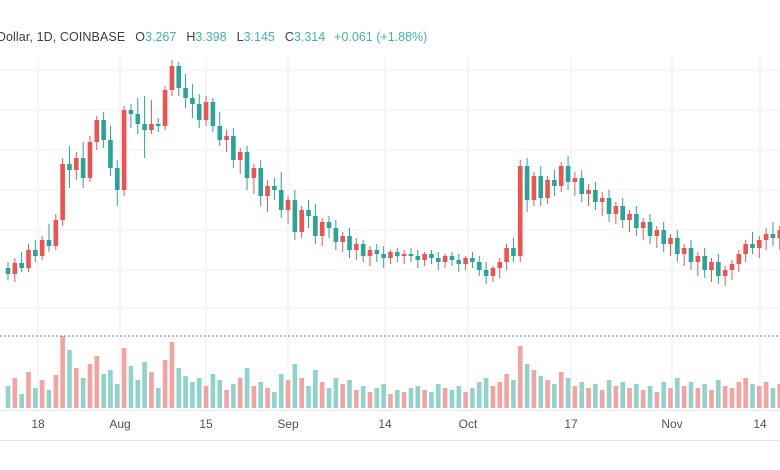 Image resolution: width=780 pixels, height=470 pixels. Describe the element at coordinates (240, 37) in the screenshot. I see `ohlc-label-low: L` at that location.